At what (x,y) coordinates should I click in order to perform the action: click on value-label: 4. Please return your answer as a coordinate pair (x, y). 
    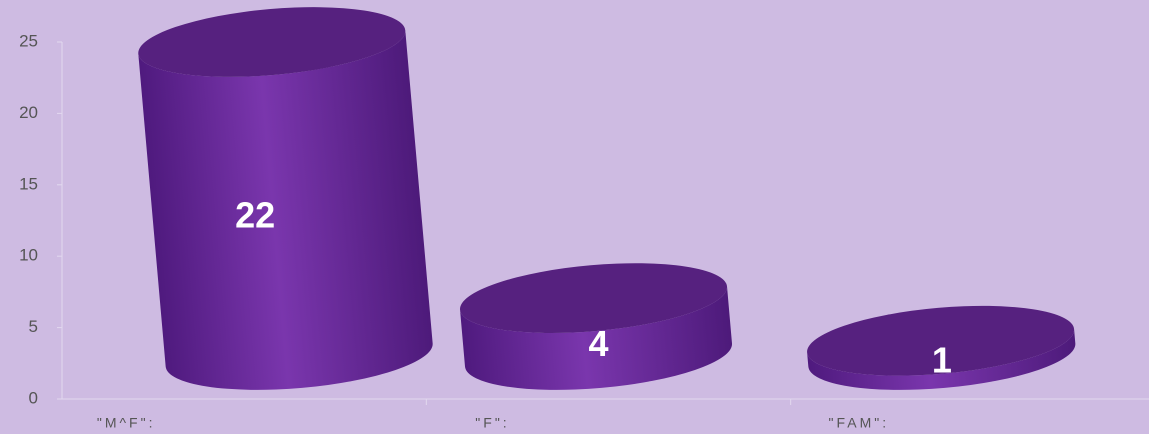
    Looking at the image, I should click on (598, 343).